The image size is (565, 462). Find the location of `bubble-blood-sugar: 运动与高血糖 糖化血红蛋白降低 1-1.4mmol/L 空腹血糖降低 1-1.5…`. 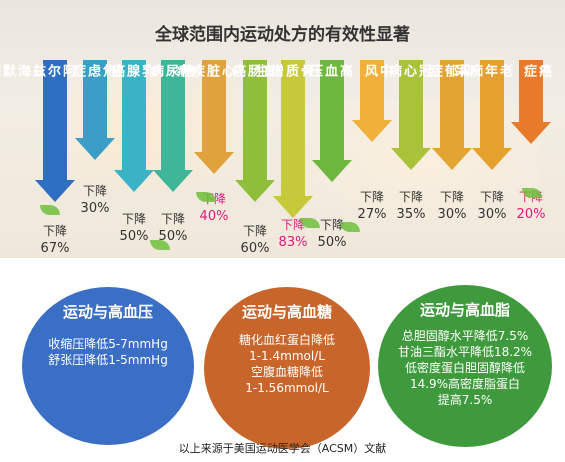

bubble-blood-sugar: 运动与高血糖 糖化血红蛋白降低 1-1.4mmol/L 空腹血糖降低 1-1.5… is located at coordinates (287, 368).